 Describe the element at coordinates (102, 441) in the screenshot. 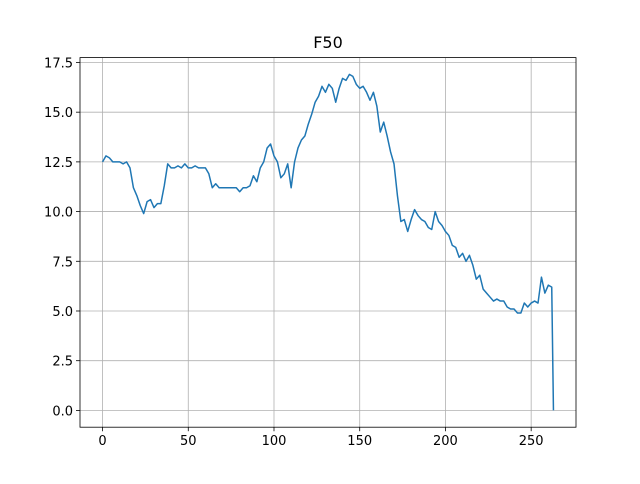

I see `x-tick-label: 0` at that location.